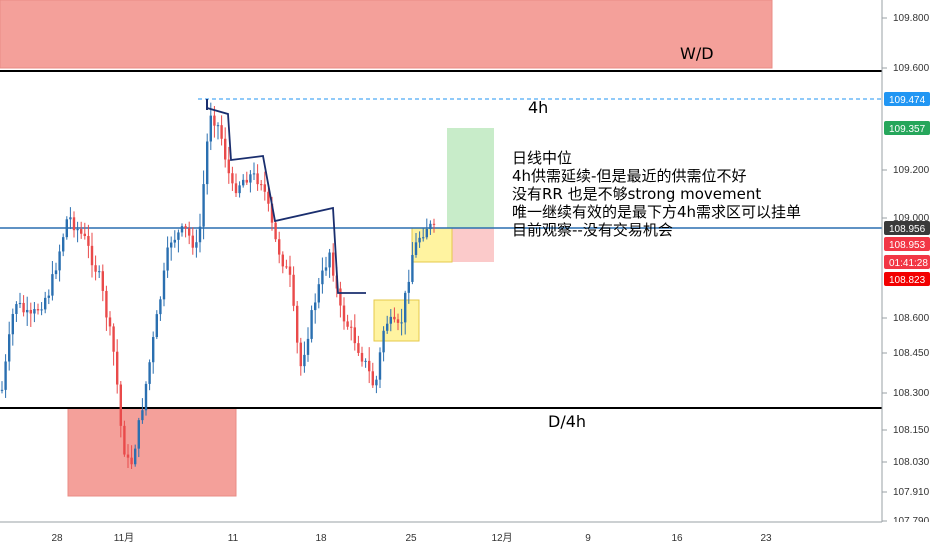 The width and height of the screenshot is (932, 550). Describe the element at coordinates (911, 170) in the screenshot. I see `price-tick-label: 109.200` at that location.